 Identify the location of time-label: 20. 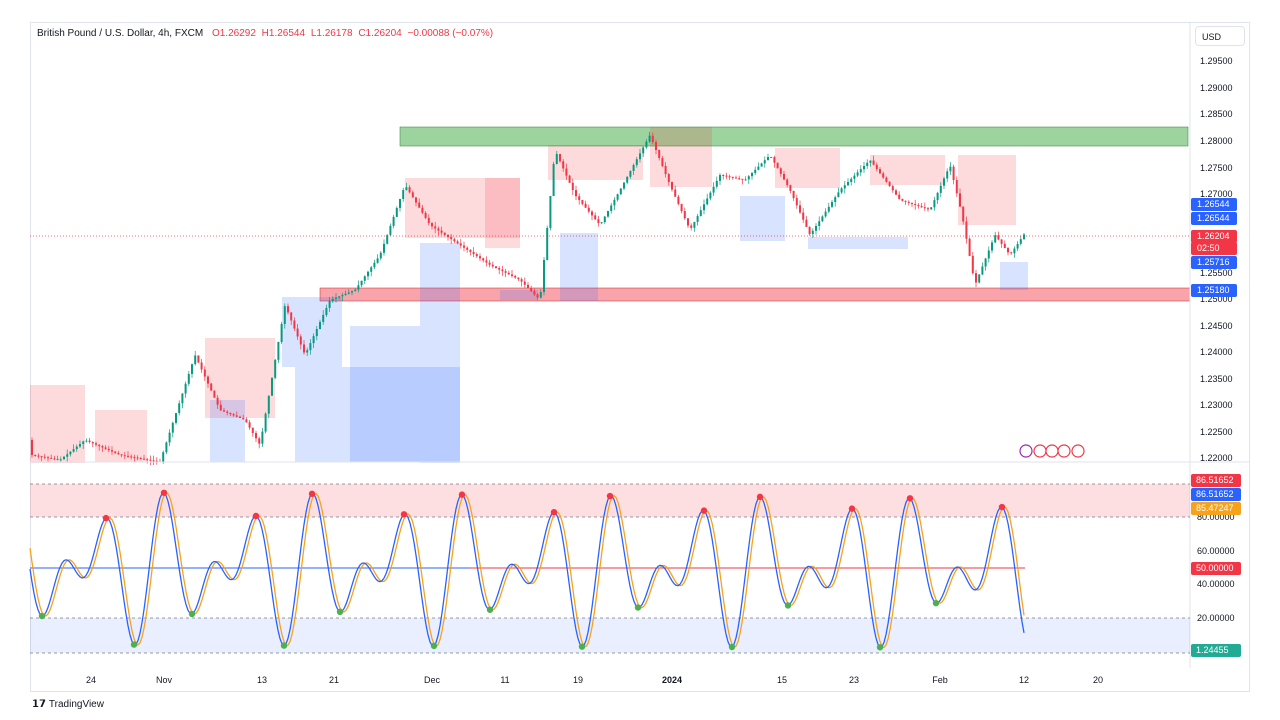
(1098, 680).